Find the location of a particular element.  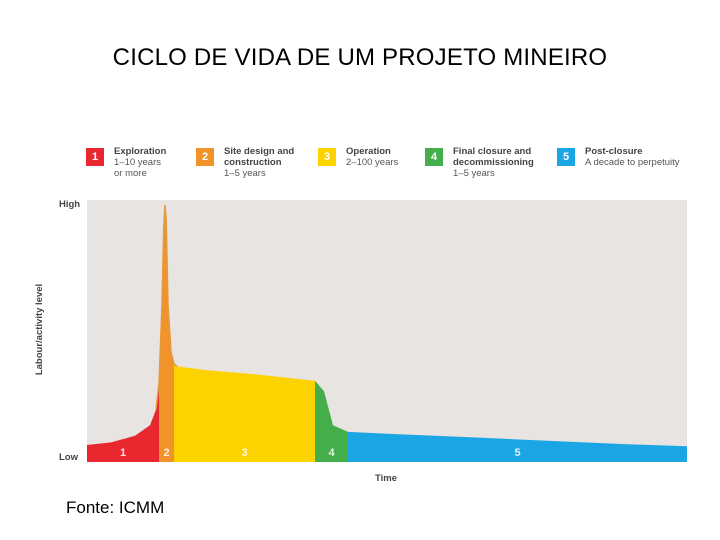

x-axis-label: Time is located at coordinates (386, 478).